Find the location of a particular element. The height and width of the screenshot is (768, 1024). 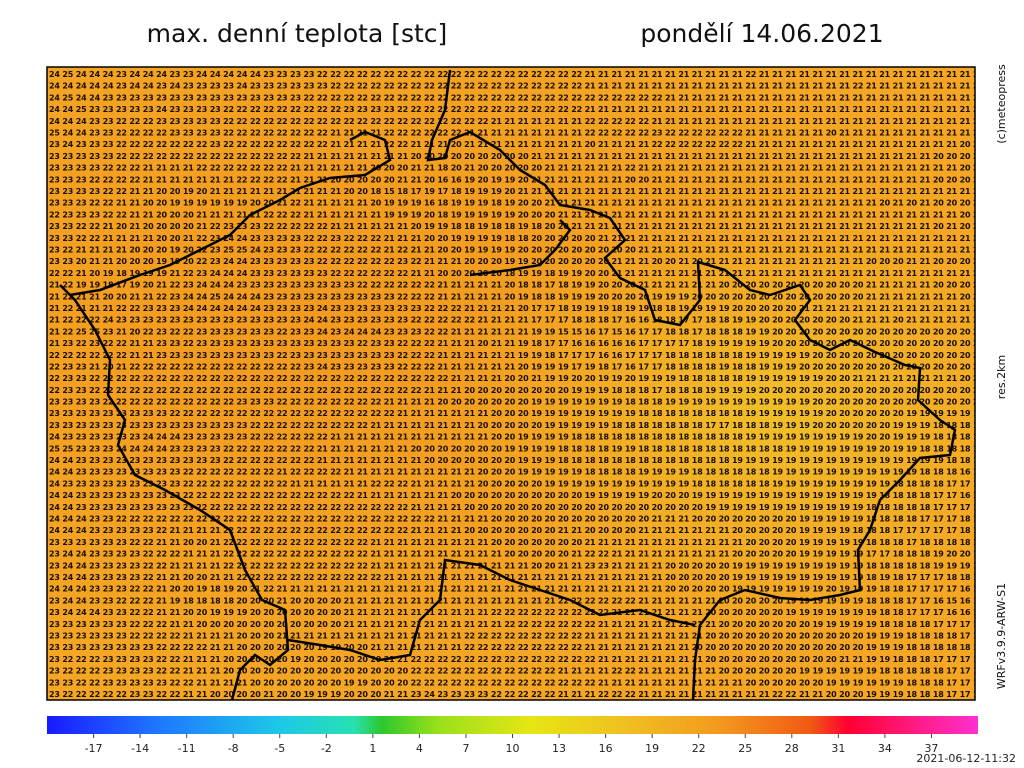

copyright: (c)meteopress is located at coordinates (1001, 104).